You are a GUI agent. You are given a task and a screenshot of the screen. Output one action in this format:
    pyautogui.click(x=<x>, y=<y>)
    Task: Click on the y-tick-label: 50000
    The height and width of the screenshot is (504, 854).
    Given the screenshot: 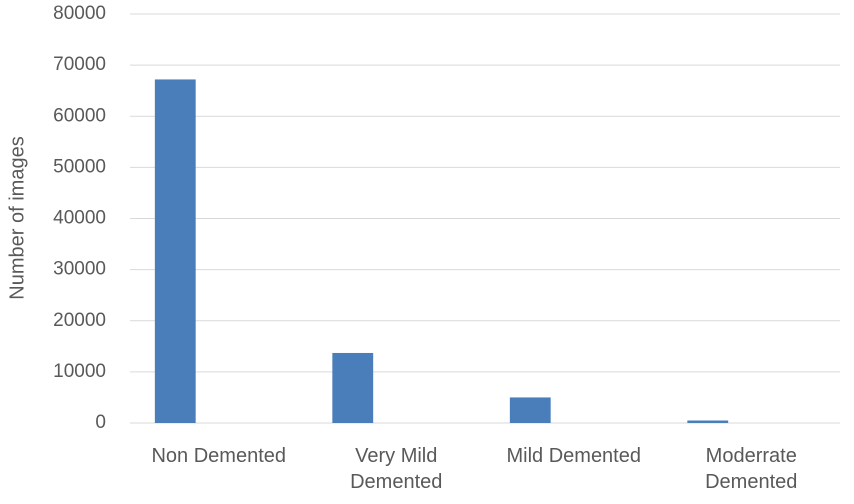 What is the action you would take?
    pyautogui.click(x=79, y=166)
    